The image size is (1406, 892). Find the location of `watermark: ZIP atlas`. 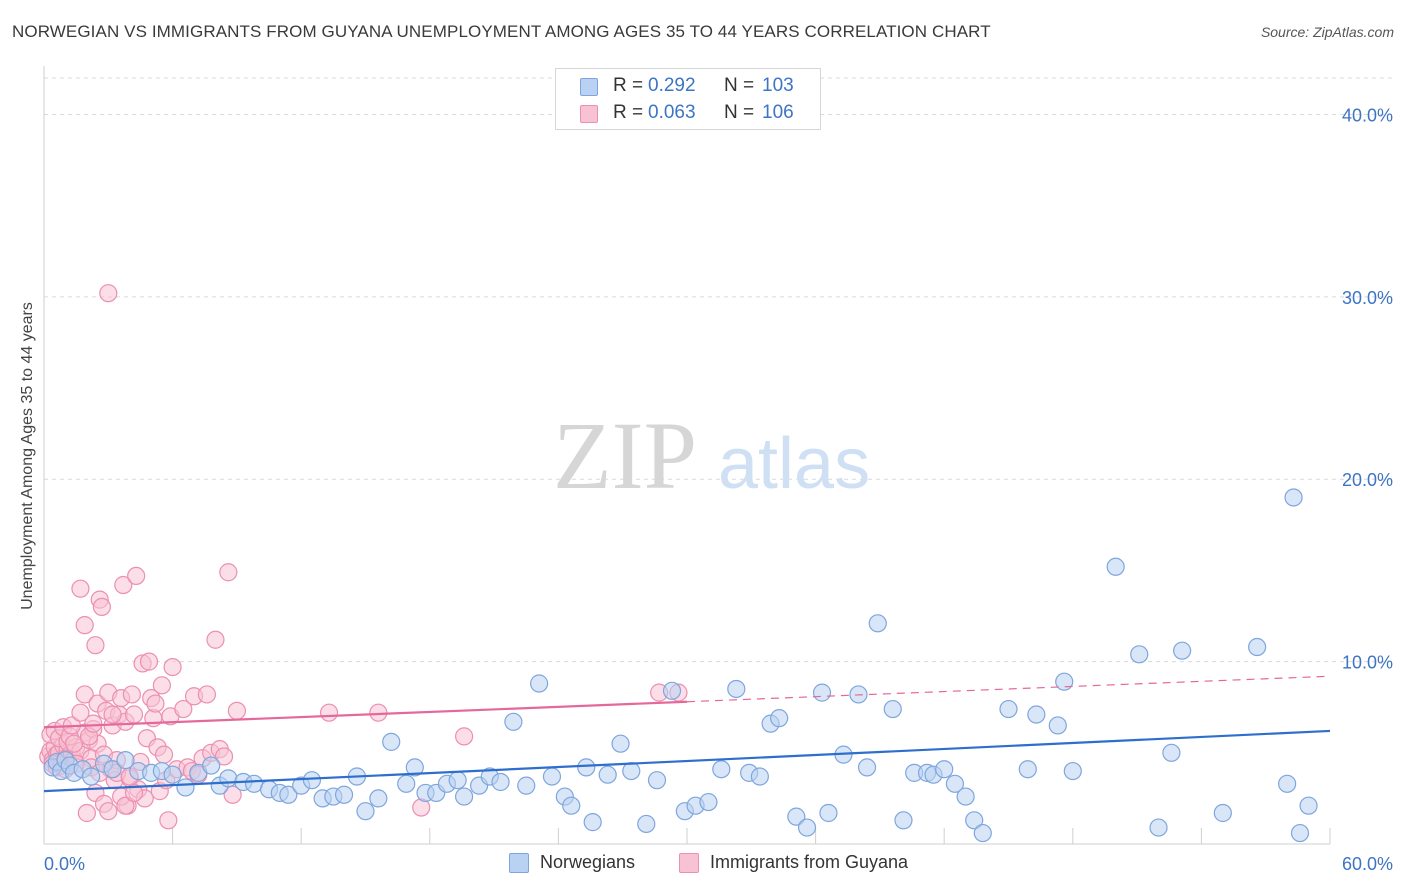

watermark: ZIP atlas is located at coordinates (711, 455).